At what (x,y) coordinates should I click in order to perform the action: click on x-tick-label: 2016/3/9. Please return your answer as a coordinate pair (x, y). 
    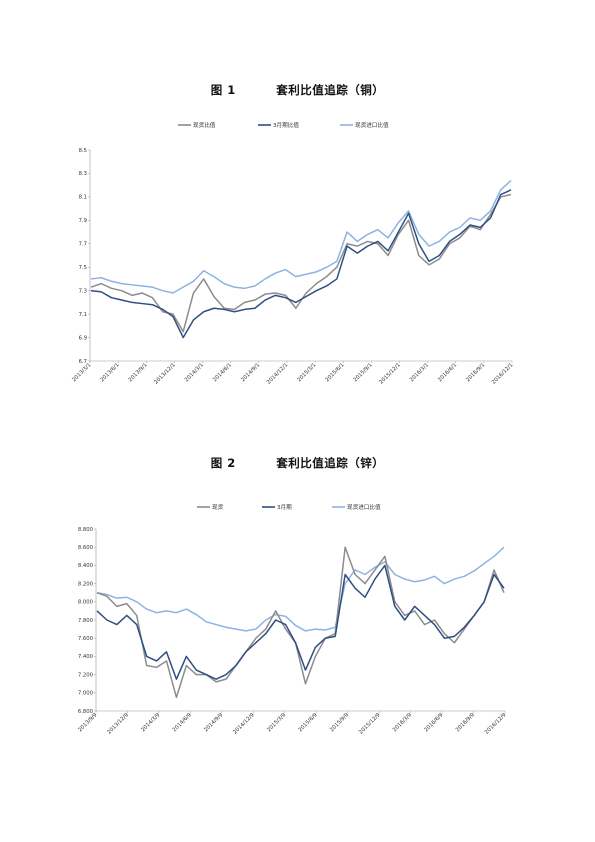
    Looking at the image, I should click on (402, 722).